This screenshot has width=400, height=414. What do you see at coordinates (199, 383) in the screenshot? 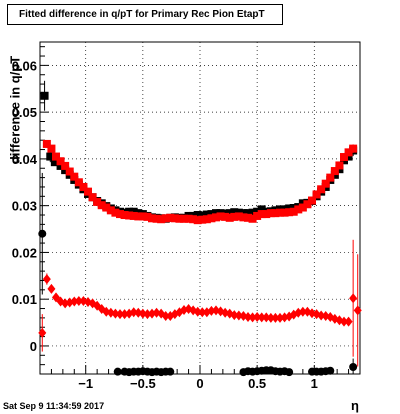
I see `x-tick-label: 0` at bounding box center [199, 383].